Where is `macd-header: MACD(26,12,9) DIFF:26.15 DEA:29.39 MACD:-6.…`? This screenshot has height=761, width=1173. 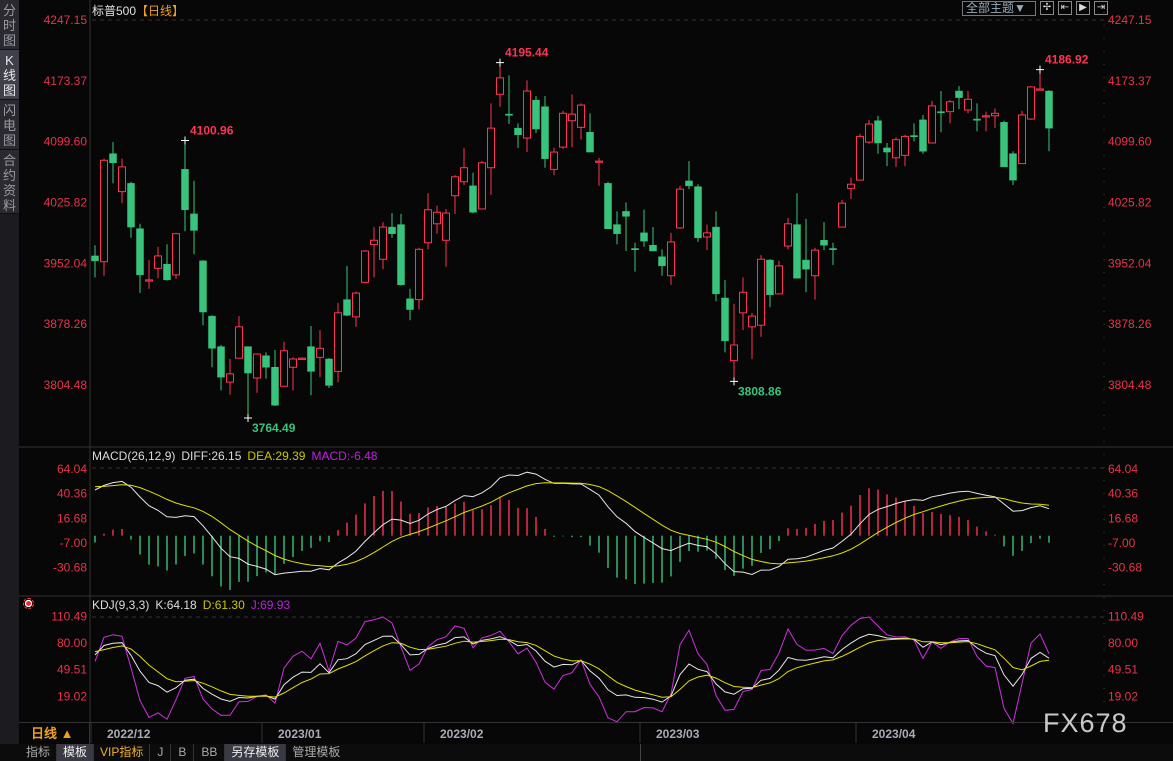
macd-header: MACD(26,12,9) DIFF:26.15 DEA:29.39 MACD:-6.… is located at coordinates (237, 456).